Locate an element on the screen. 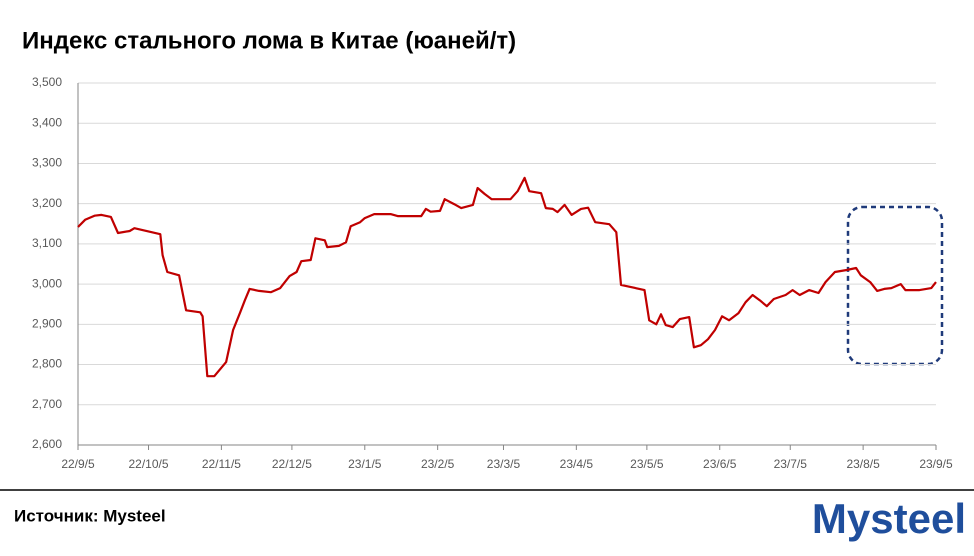 Image resolution: width=974 pixels, height=556 pixels. chart-title: Индекс стального лома в Китае (юаней/т) is located at coordinates (269, 40).